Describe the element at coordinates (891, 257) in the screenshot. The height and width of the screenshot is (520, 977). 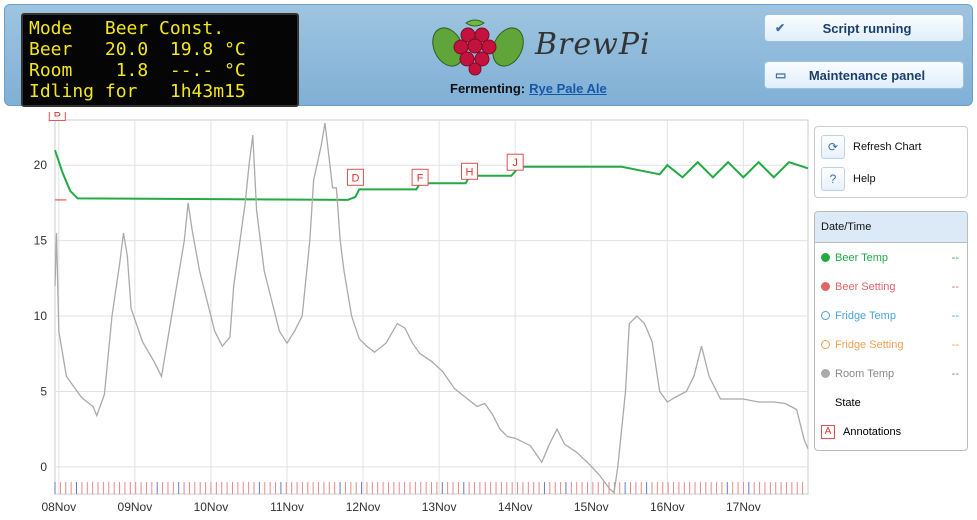
I see `legend-item-beer-temp: Beer Temp --` at that location.